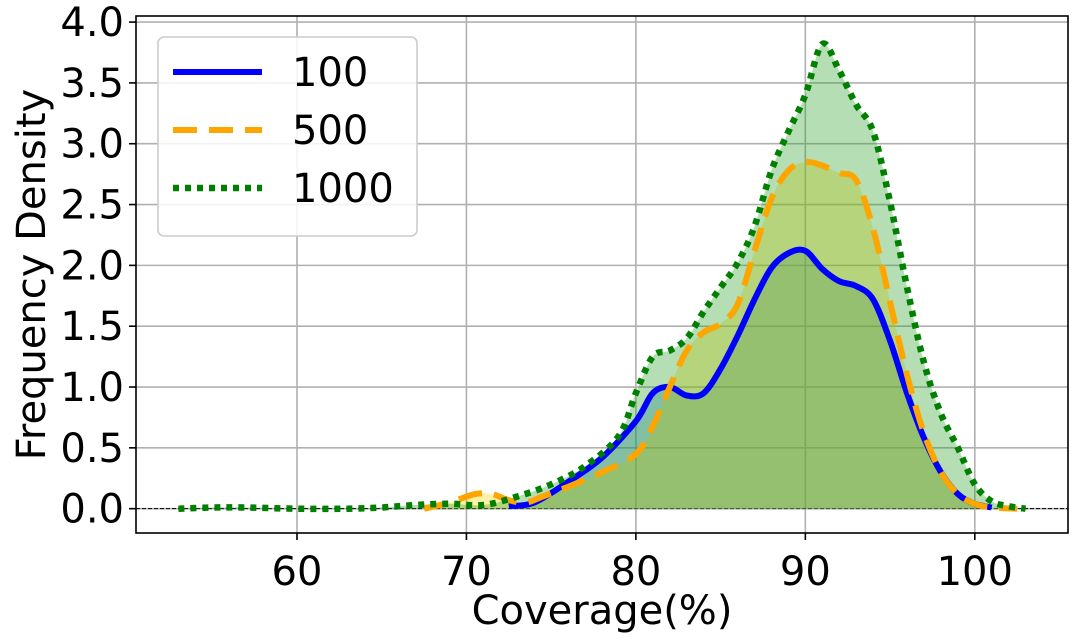  Describe the element at coordinates (92, 510) in the screenshot. I see `y-tick-label: 0.0` at that location.